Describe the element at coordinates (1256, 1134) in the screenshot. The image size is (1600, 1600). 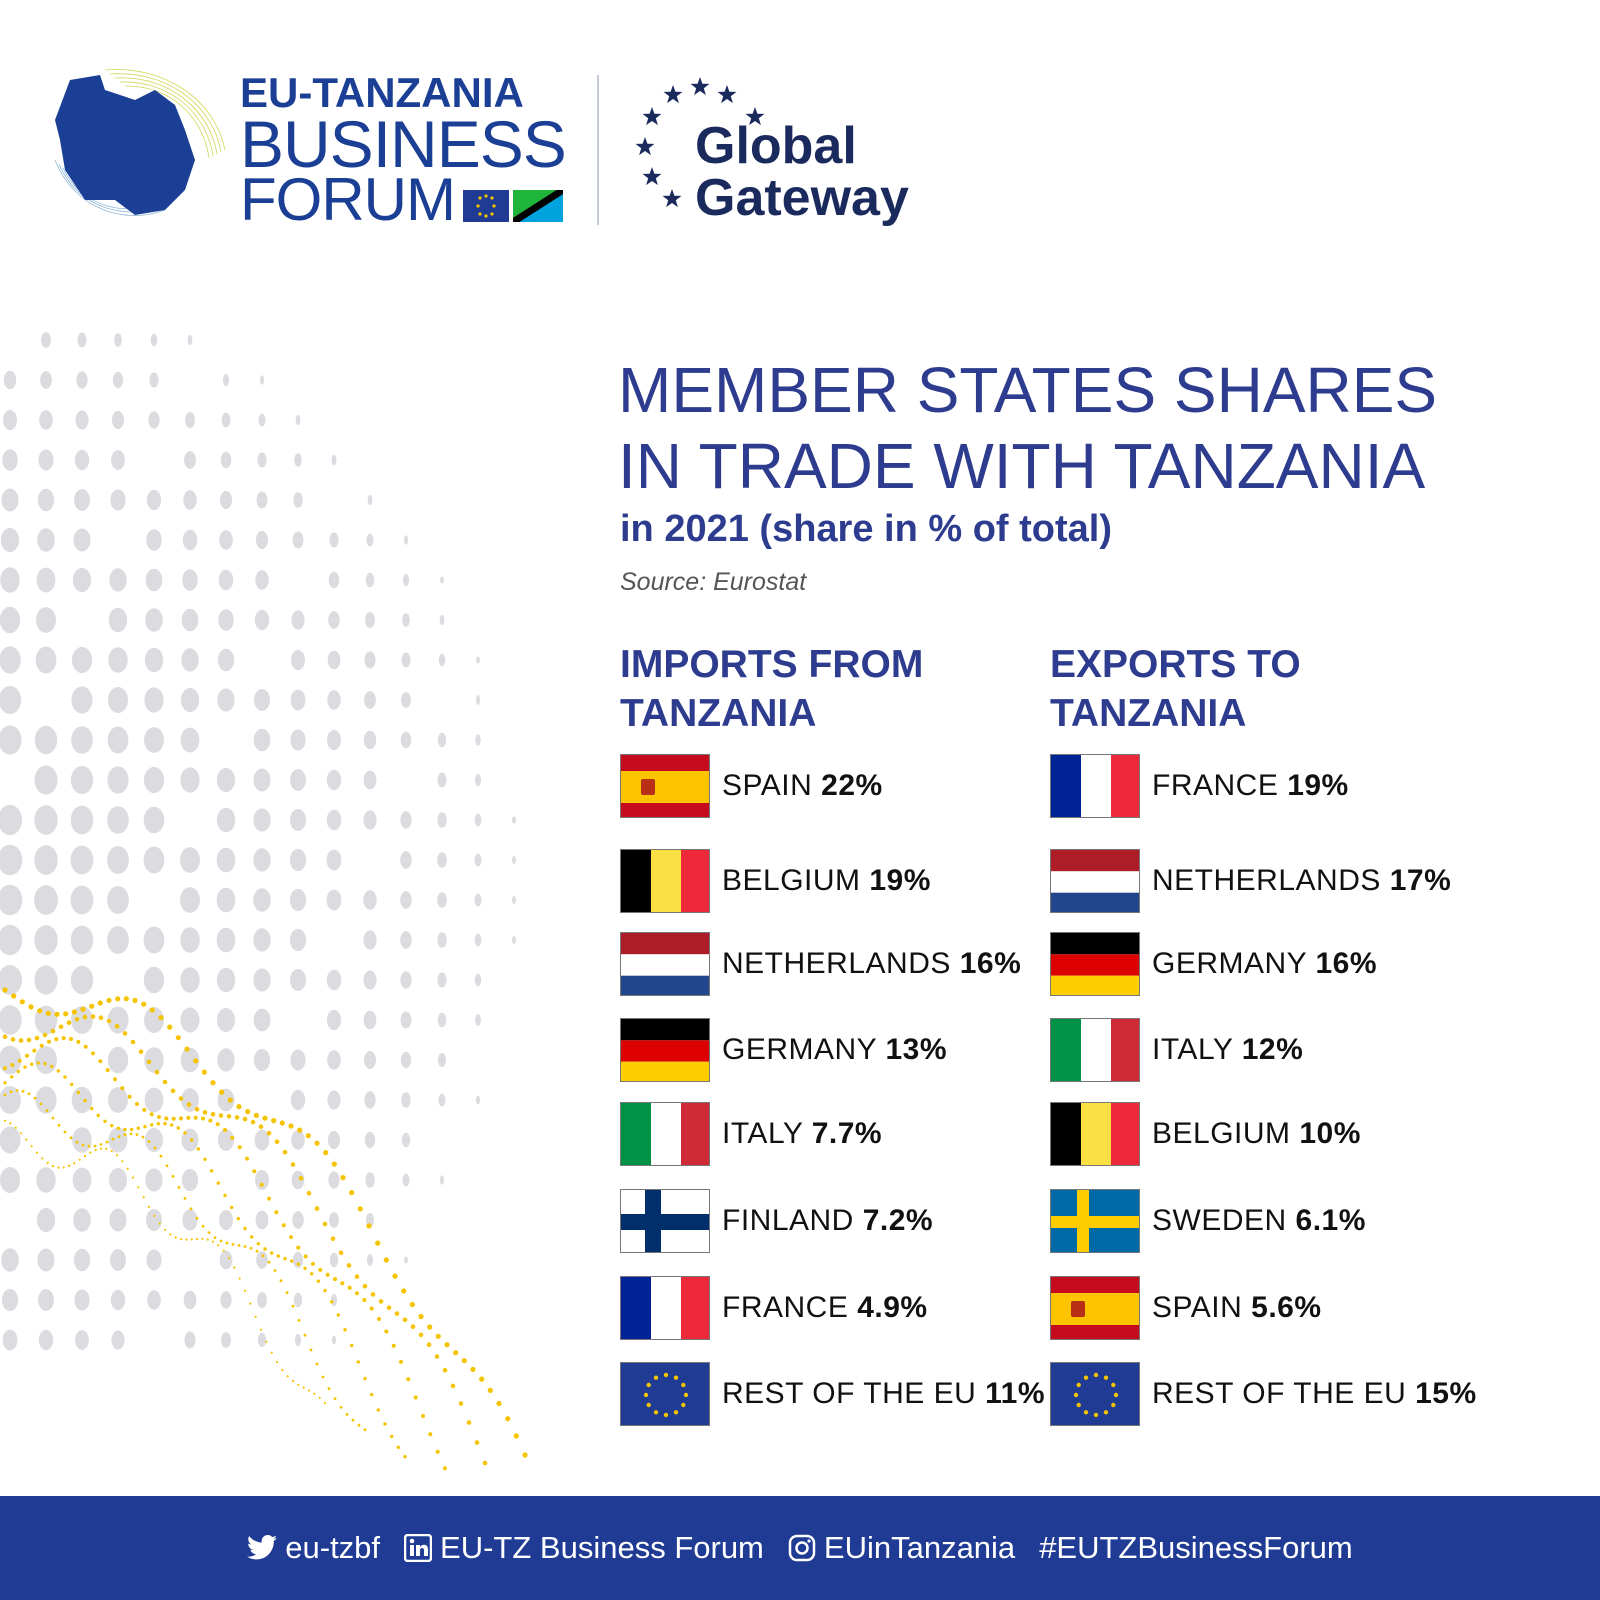
I see `exports-row-label: BELGIUM 10%` at that location.